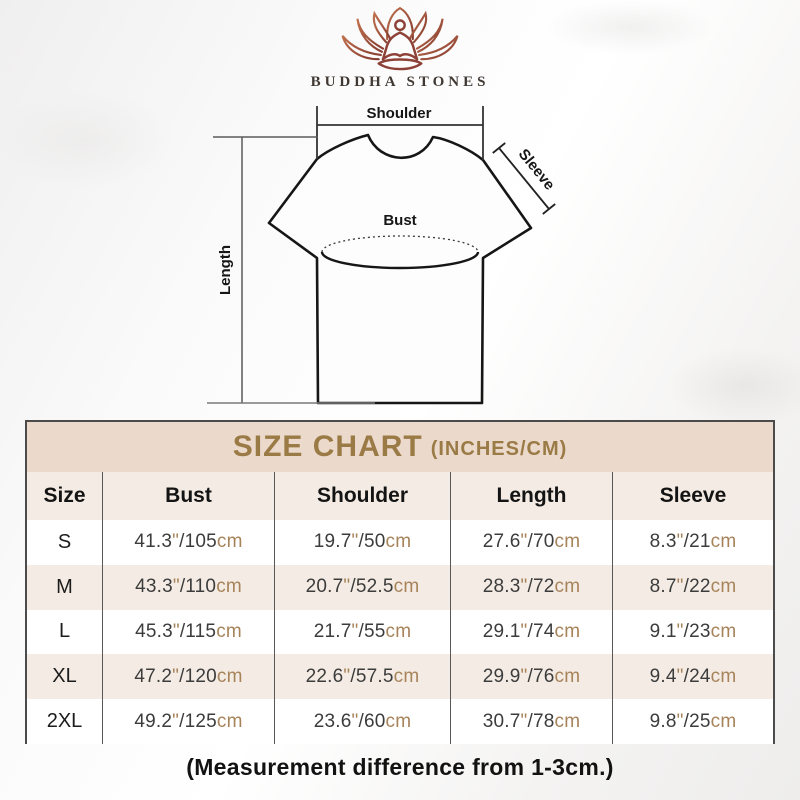  Describe the element at coordinates (693, 631) in the screenshot. I see `cell-sleeve: 9.1 "/23 cm` at that location.